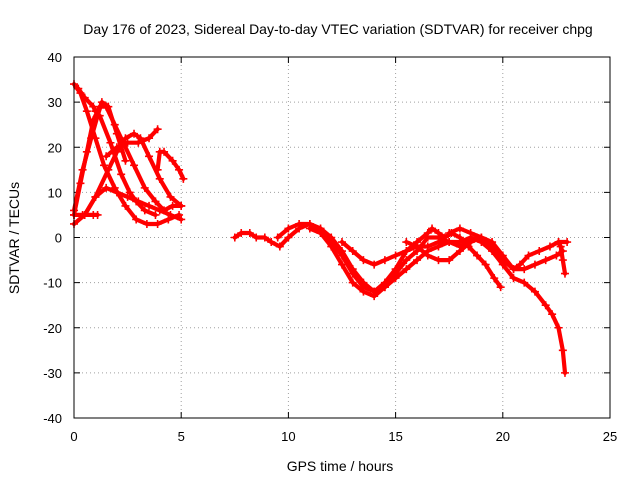 The image size is (640, 480). Describe the element at coordinates (181, 436) in the screenshot. I see `x-tick-label: 5` at that location.